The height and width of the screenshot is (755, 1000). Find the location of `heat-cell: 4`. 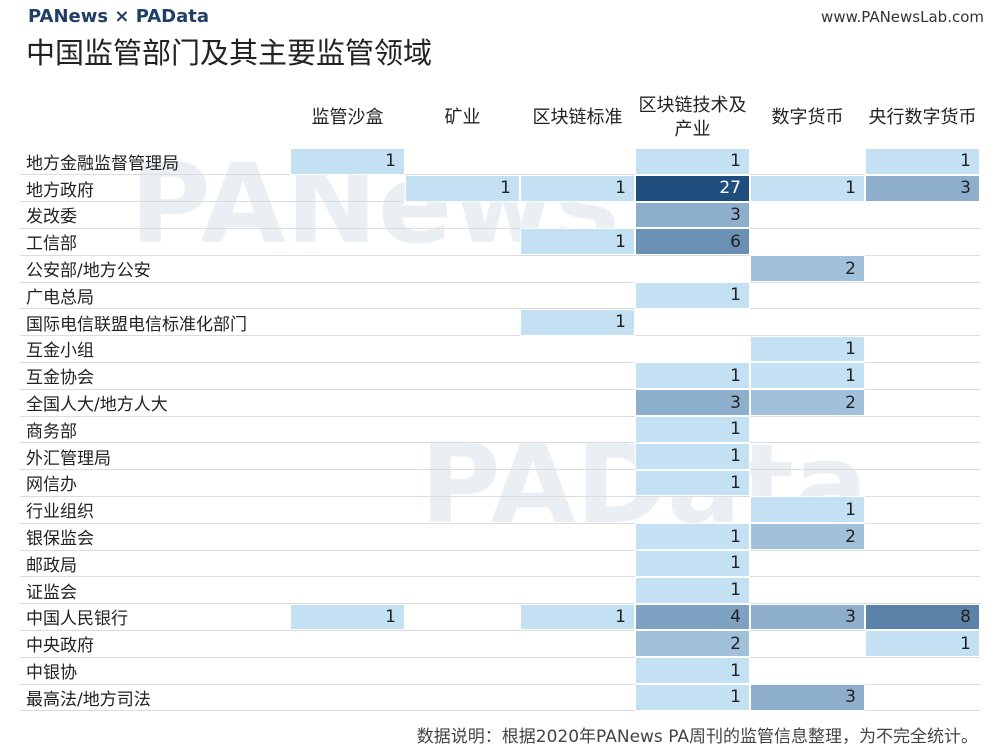

heat-cell: 4 is located at coordinates (692, 617).